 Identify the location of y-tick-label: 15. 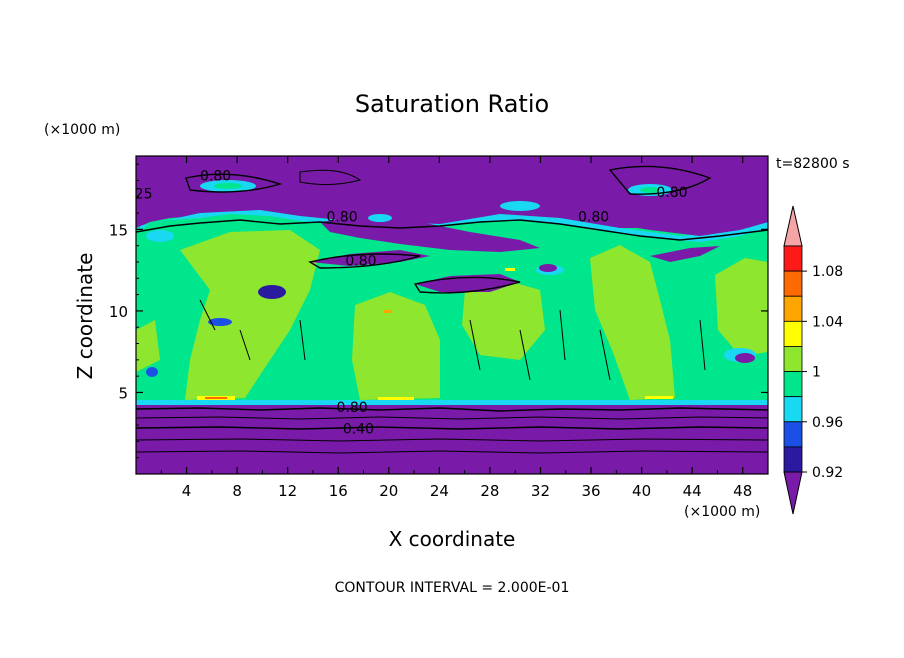
(118, 230).